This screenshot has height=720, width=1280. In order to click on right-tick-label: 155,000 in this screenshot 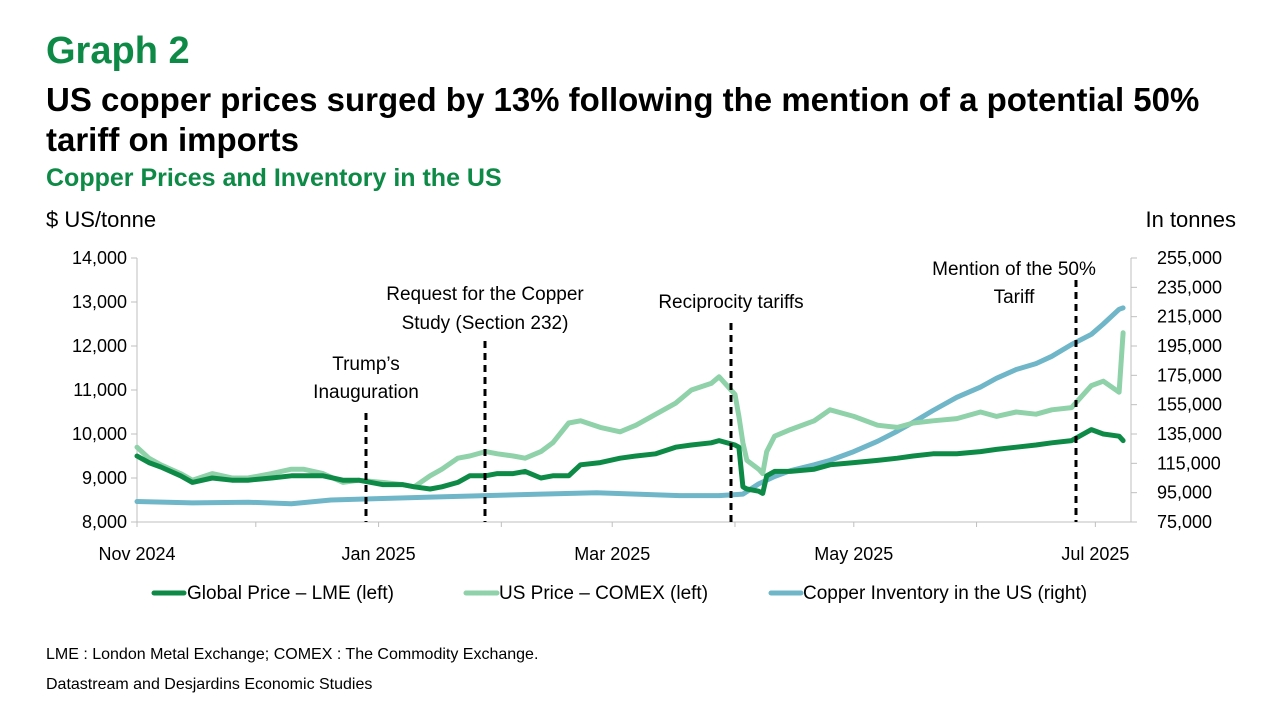, I will do `click(1189, 405)`.